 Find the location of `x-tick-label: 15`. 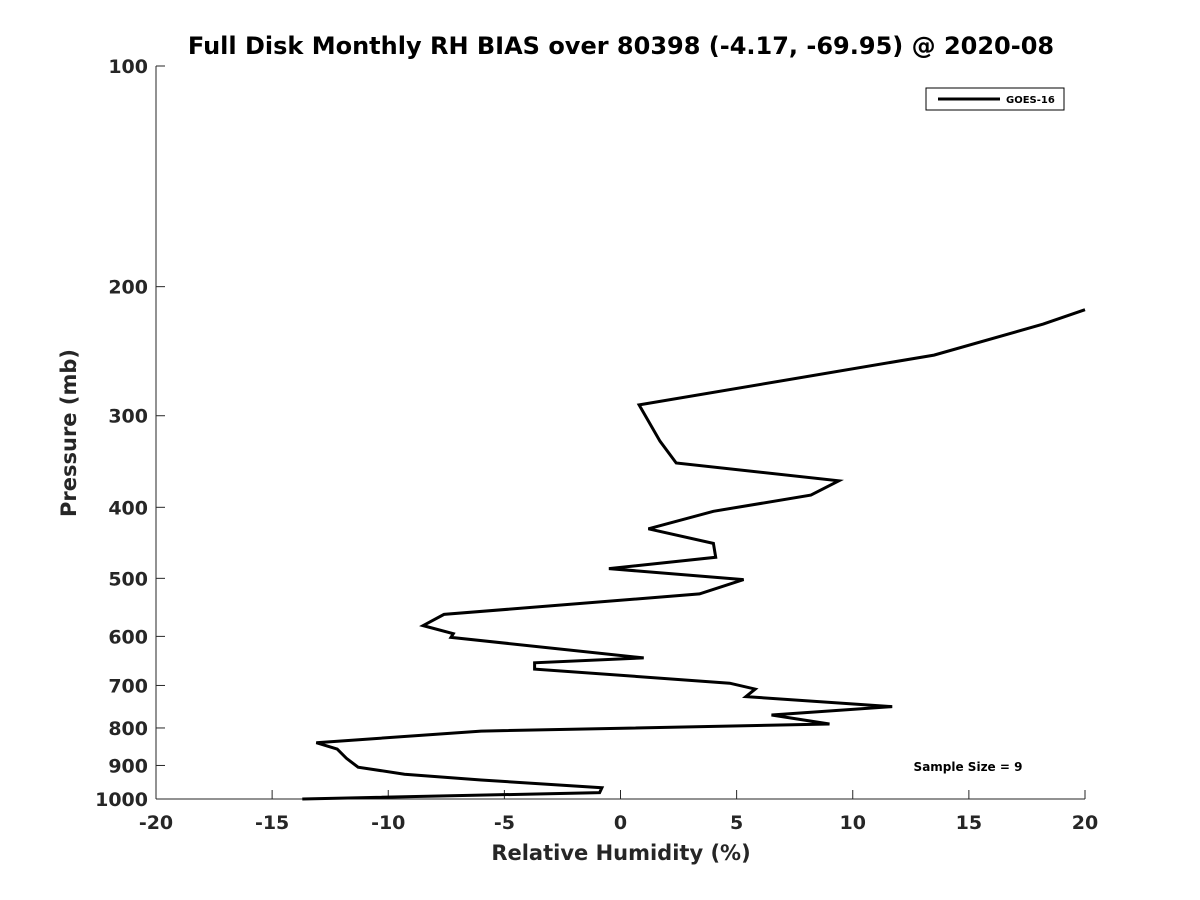

x-tick-label: 15 is located at coordinates (969, 823).